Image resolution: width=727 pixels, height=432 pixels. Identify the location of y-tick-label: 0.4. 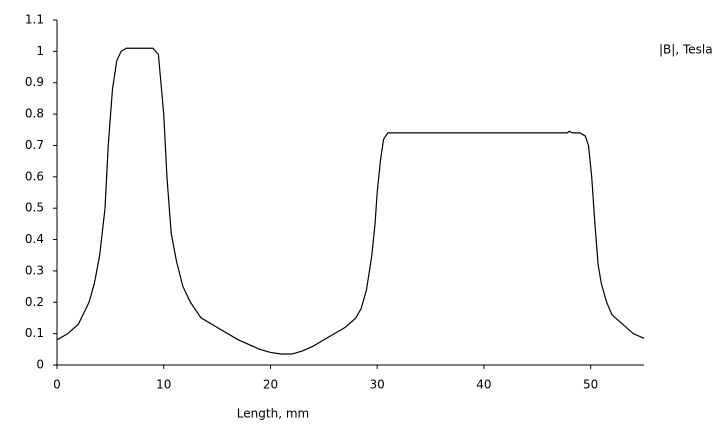
(34, 239).